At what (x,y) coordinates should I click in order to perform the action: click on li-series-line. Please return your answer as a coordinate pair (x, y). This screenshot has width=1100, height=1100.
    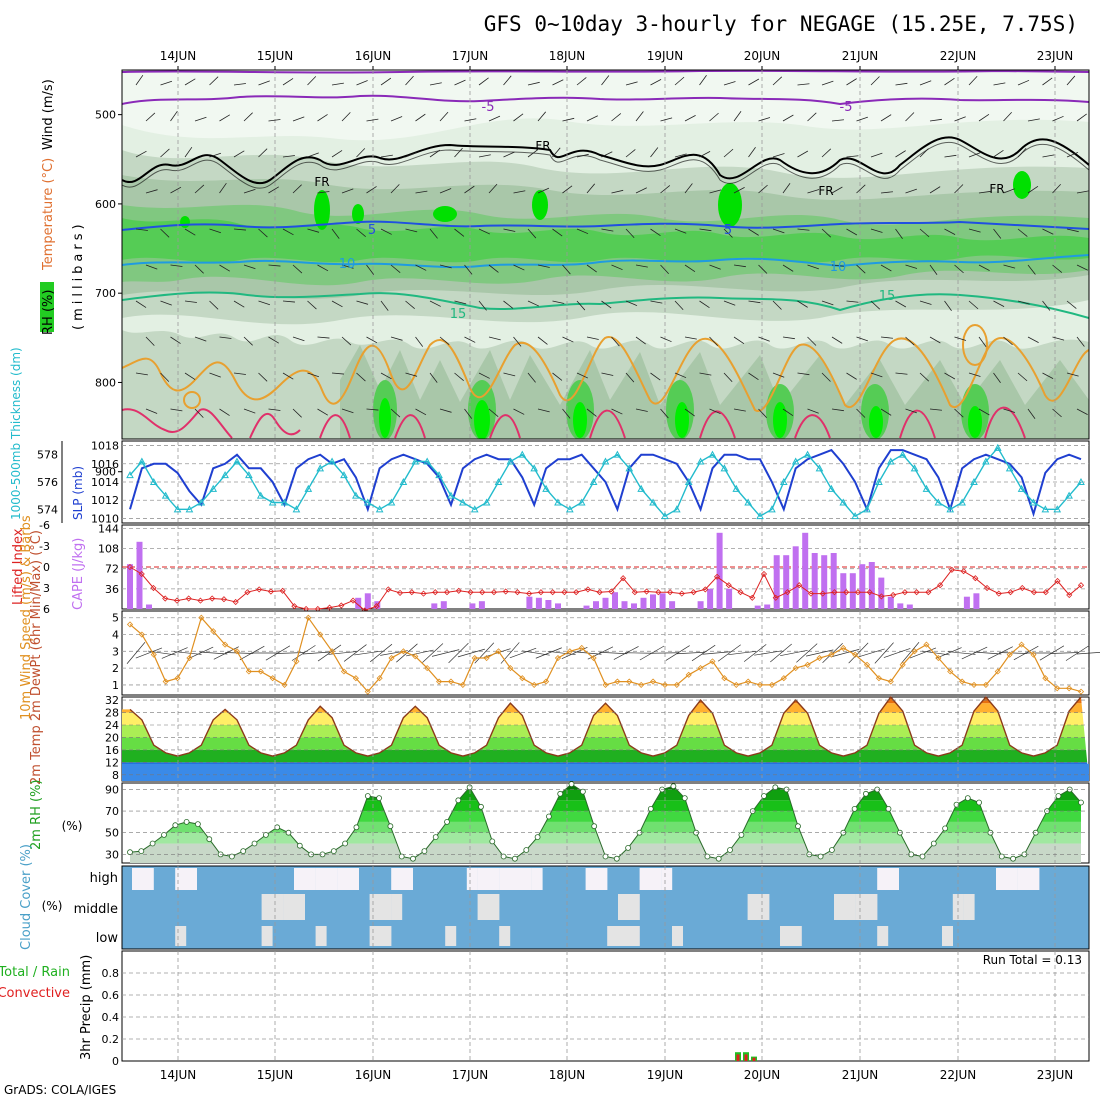
    Looking at the image, I should click on (605, 588).